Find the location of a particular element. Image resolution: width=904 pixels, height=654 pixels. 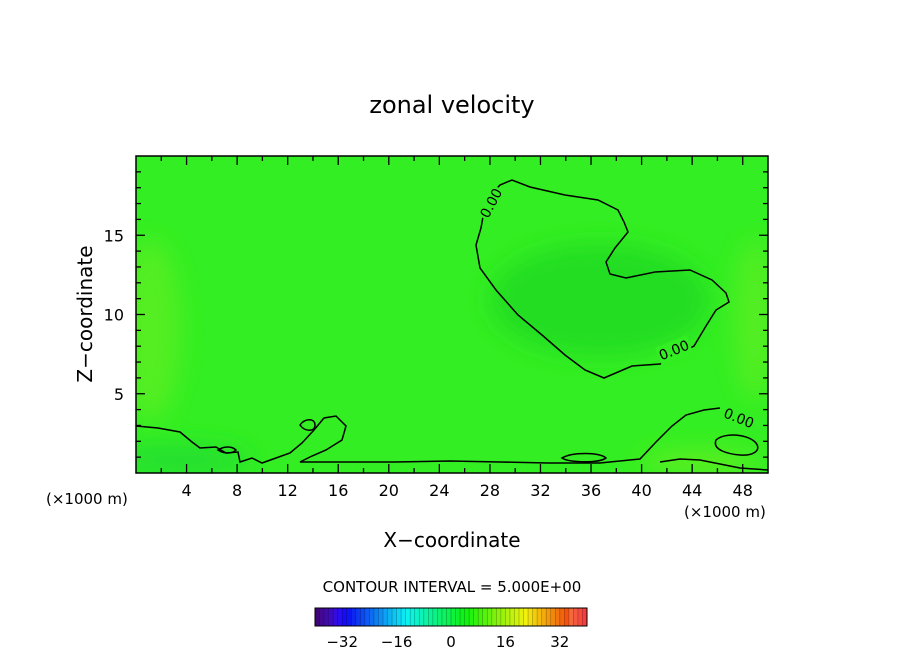

x-tick-label: 12 is located at coordinates (288, 490).